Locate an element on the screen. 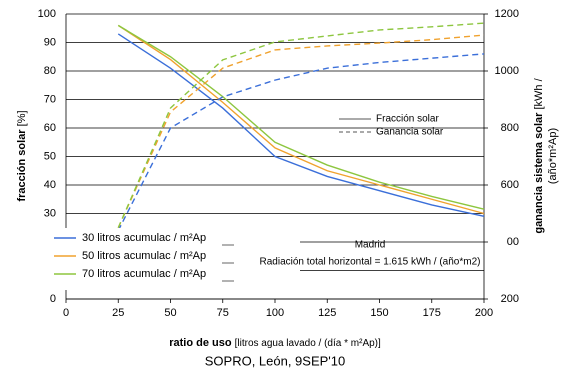  x-tick-label: 200 is located at coordinates (484, 313).